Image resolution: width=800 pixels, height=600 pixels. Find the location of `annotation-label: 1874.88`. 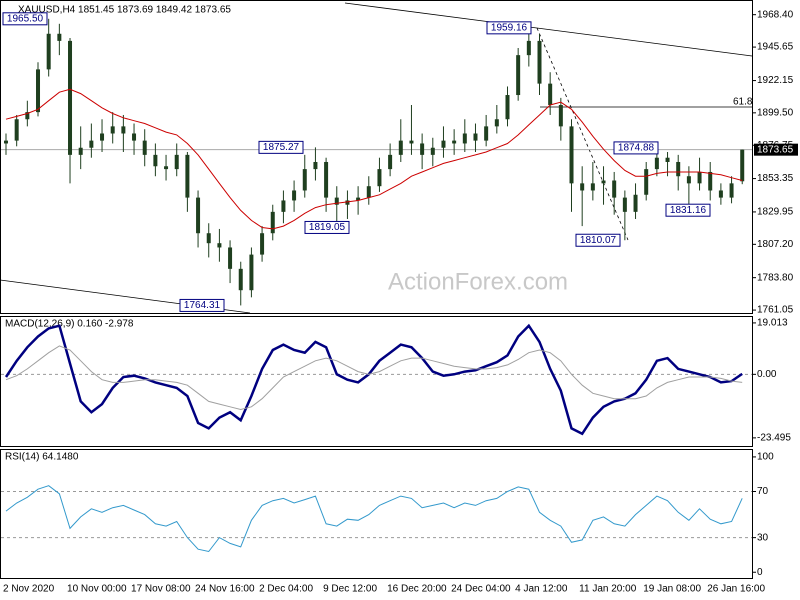

annotation-label: 1874.88 is located at coordinates (636, 148).